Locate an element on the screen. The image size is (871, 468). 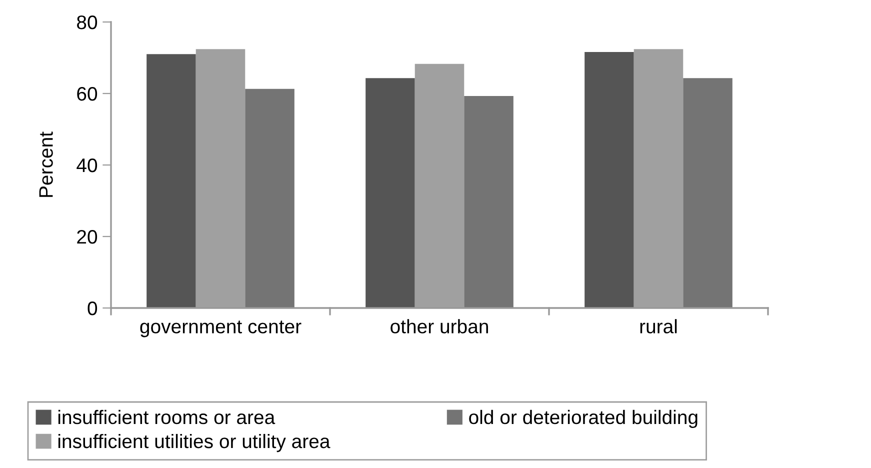
x-tick-label: government center is located at coordinates (221, 329).